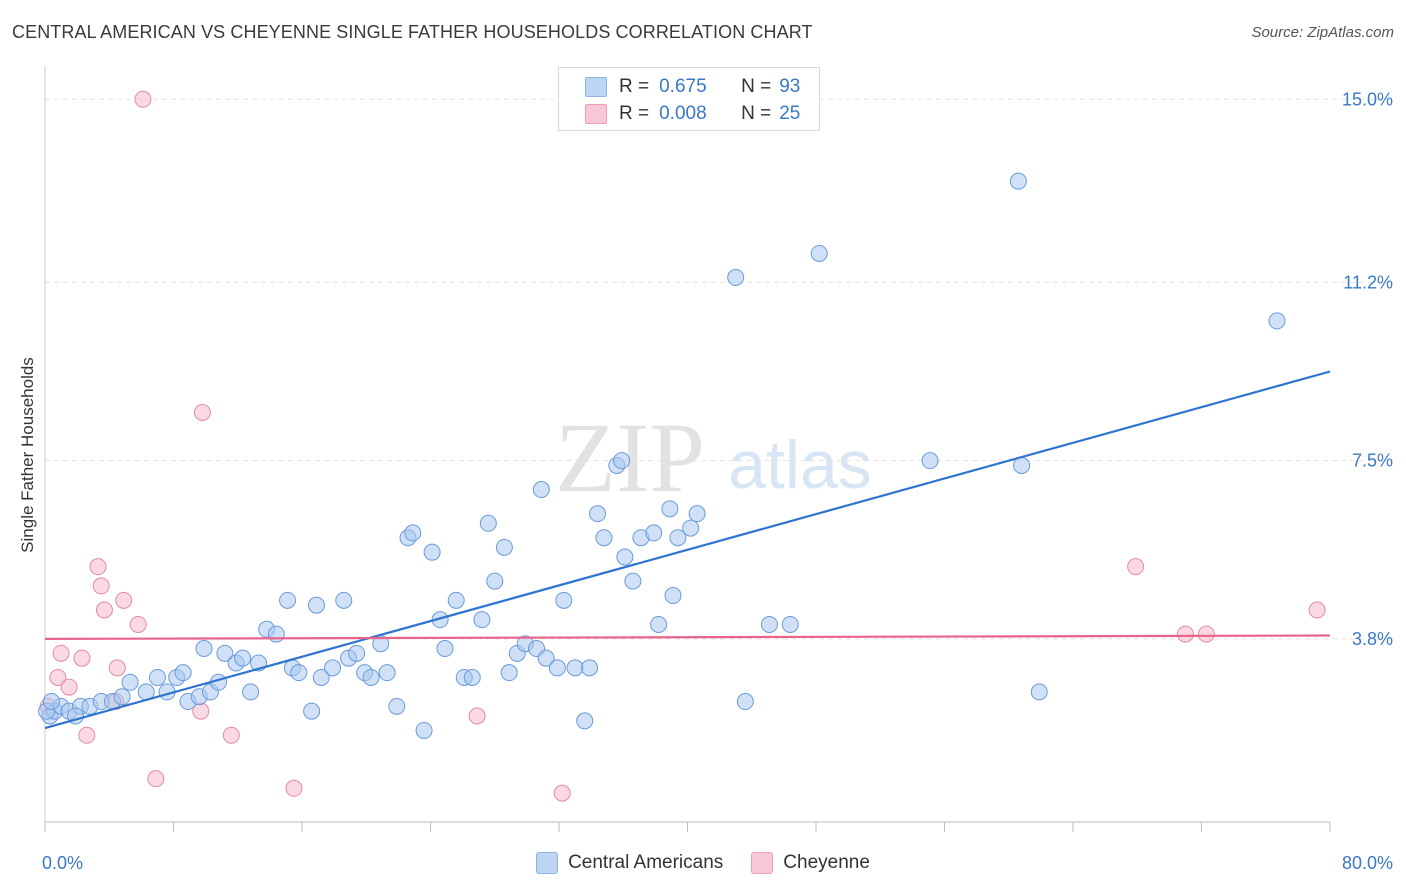  What do you see at coordinates (547, 863) in the screenshot?
I see `bottom-legend-swatch-blue` at bounding box center [547, 863].